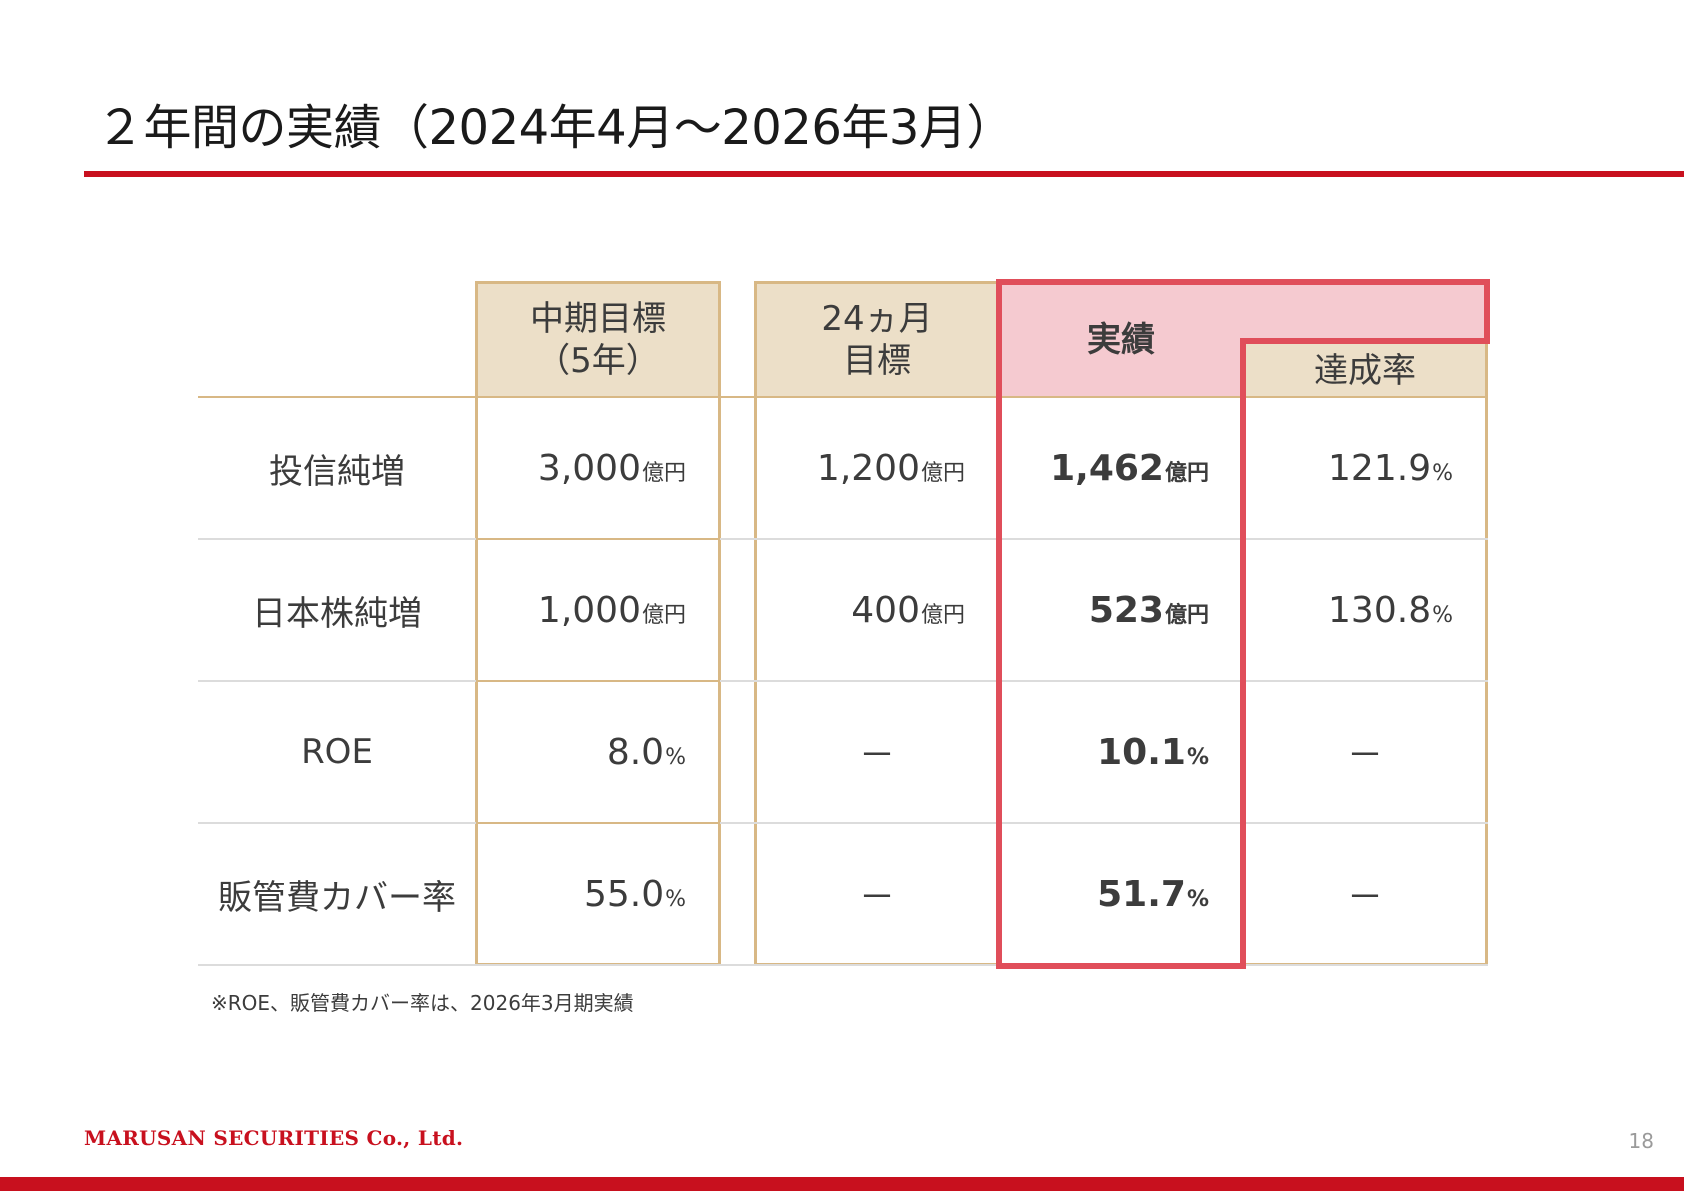 The height and width of the screenshot is (1191, 1684). I want to click on header-target24-line1: 24ヵ月, so click(877, 319).